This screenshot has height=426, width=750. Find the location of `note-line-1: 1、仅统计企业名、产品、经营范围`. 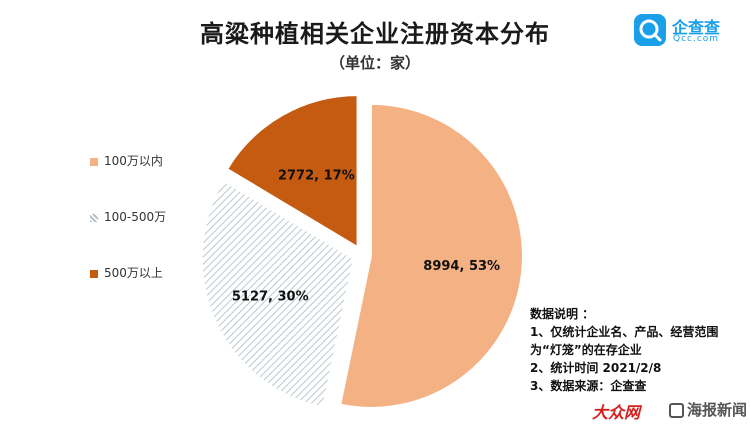

note-line-1: 1、仅统计企业名、产品、经营范围 is located at coordinates (624, 332).